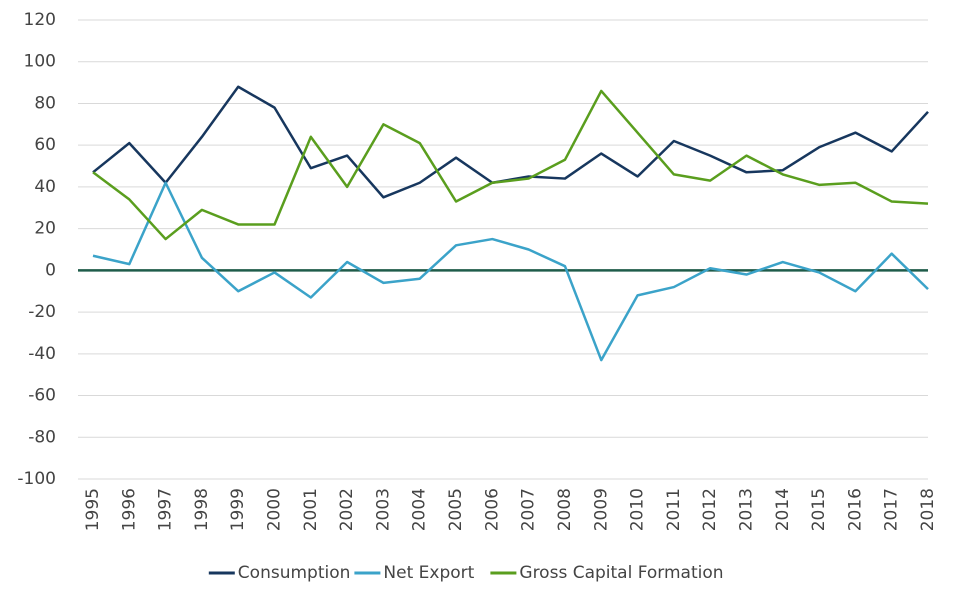 Image resolution: width=960 pixels, height=604 pixels. Describe the element at coordinates (129, 509) in the screenshot. I see `x-tick-label: 1996` at that location.